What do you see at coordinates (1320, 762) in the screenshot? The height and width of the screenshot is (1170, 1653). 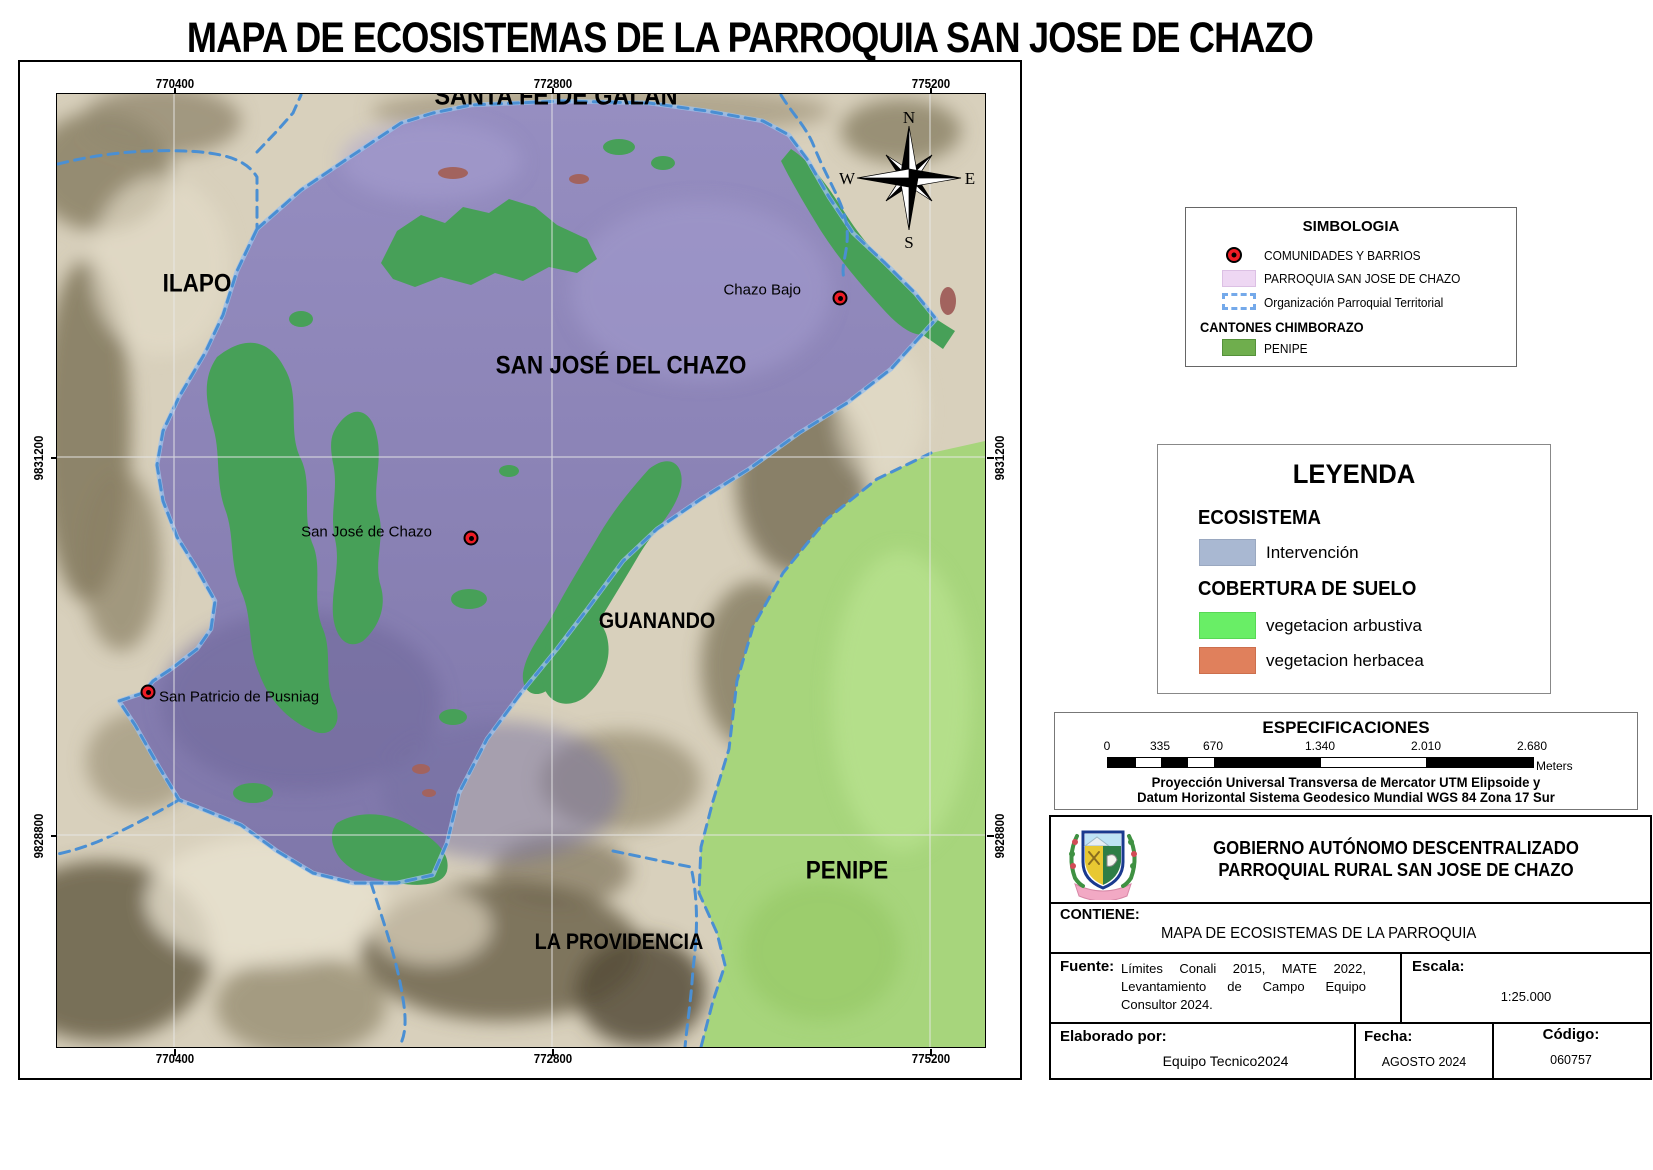 I see `scale-bar` at bounding box center [1320, 762].